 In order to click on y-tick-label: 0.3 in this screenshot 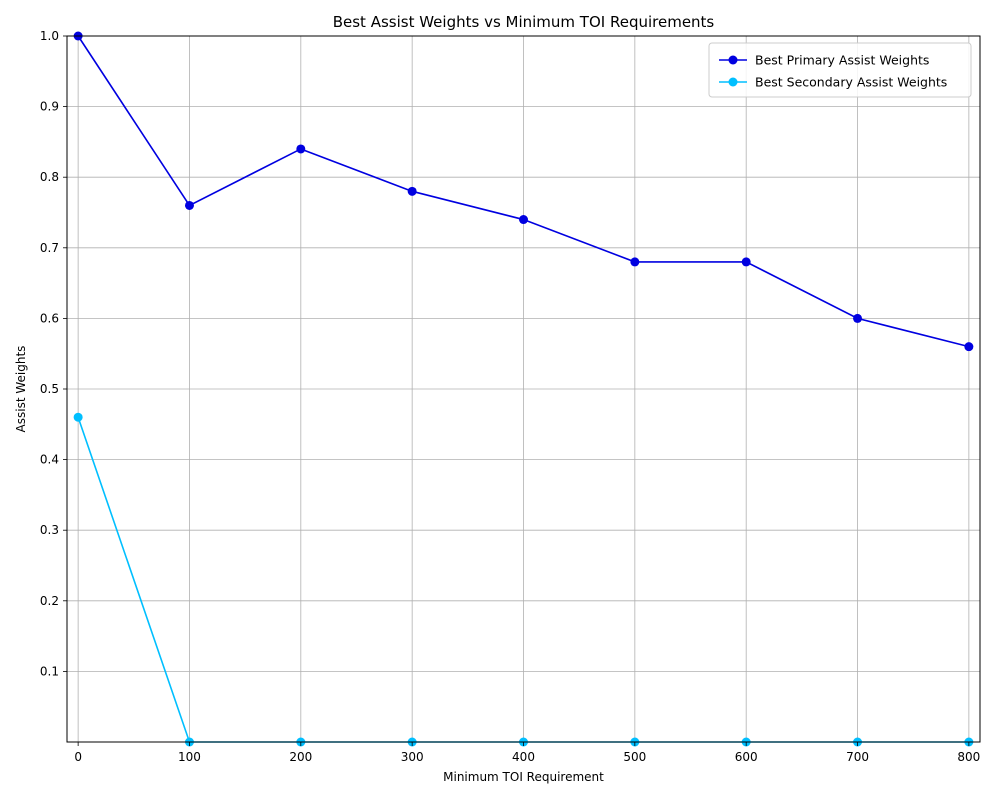, I will do `click(49, 530)`.